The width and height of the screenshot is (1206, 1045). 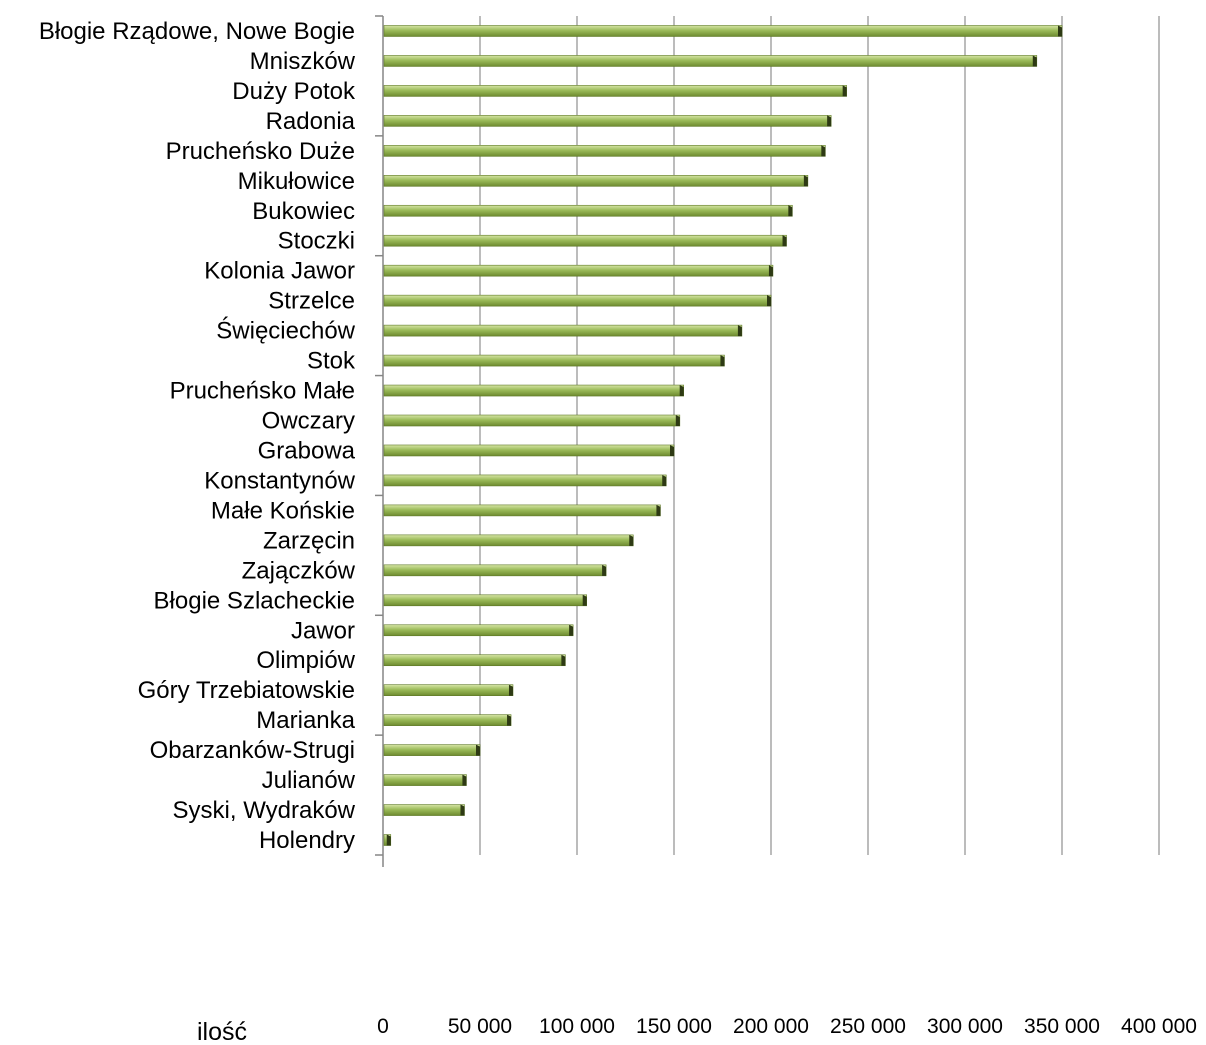 What do you see at coordinates (965, 1026) in the screenshot?
I see `x-tick-label: 300 000` at bounding box center [965, 1026].